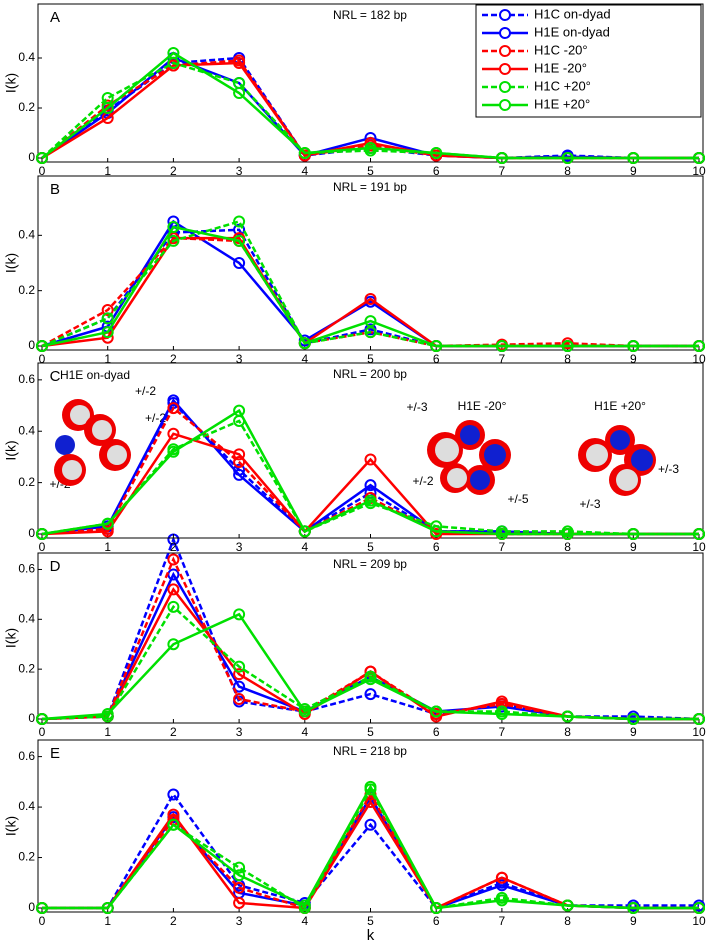 The image size is (708, 941). Describe the element at coordinates (26, 379) in the screenshot. I see `y-tick-label: 0.6` at that location.